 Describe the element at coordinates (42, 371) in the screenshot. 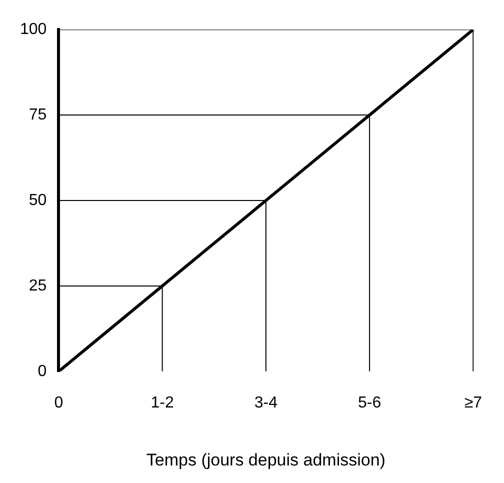

I see `y-tick-label: 0` at that location.